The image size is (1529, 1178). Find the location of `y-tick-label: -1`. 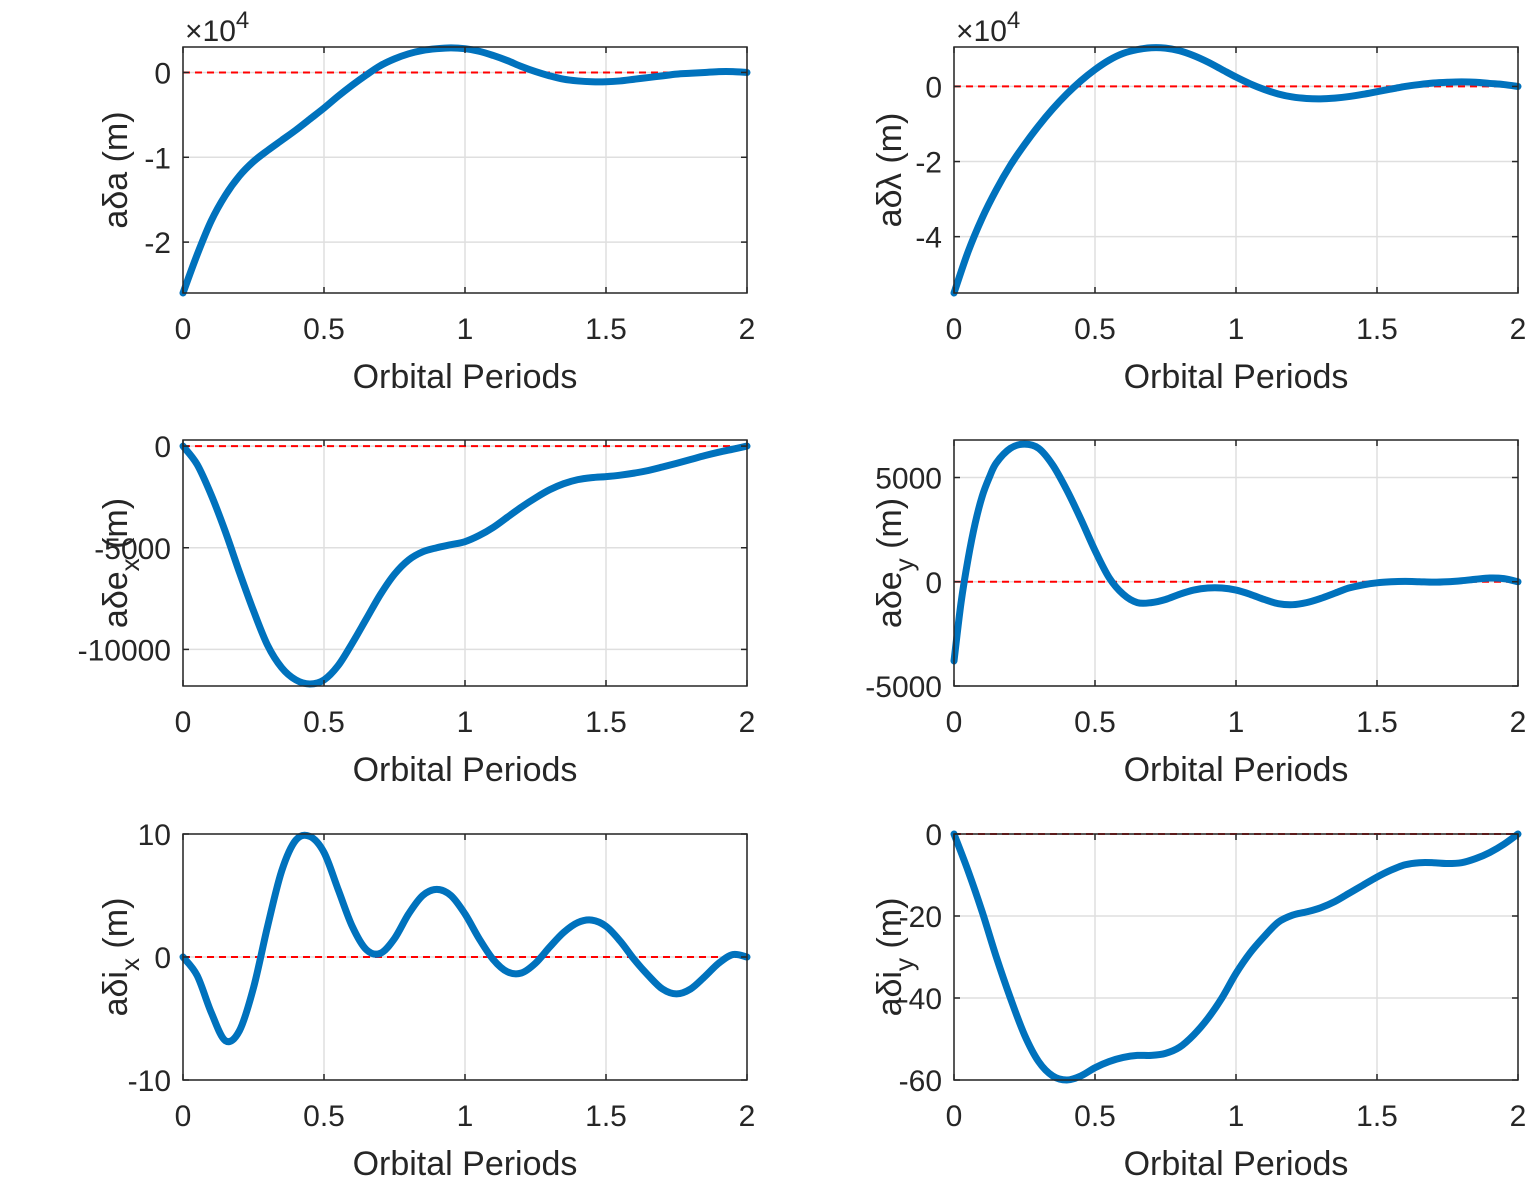

y-tick-label: -1 is located at coordinates (157, 158).